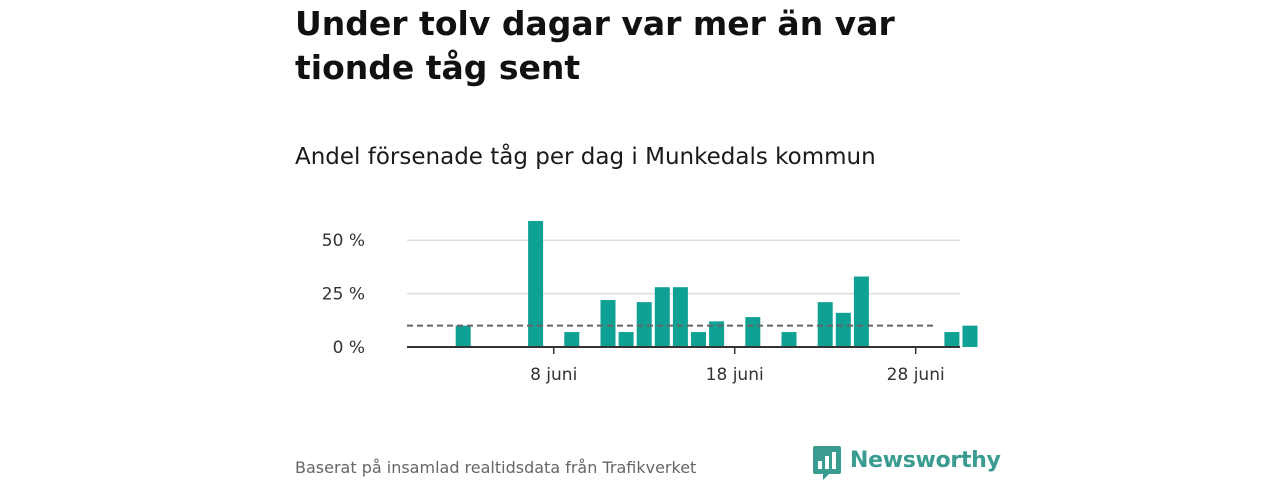  Describe the element at coordinates (343, 295) in the screenshot. I see `y-tick-label: 25 %` at that location.